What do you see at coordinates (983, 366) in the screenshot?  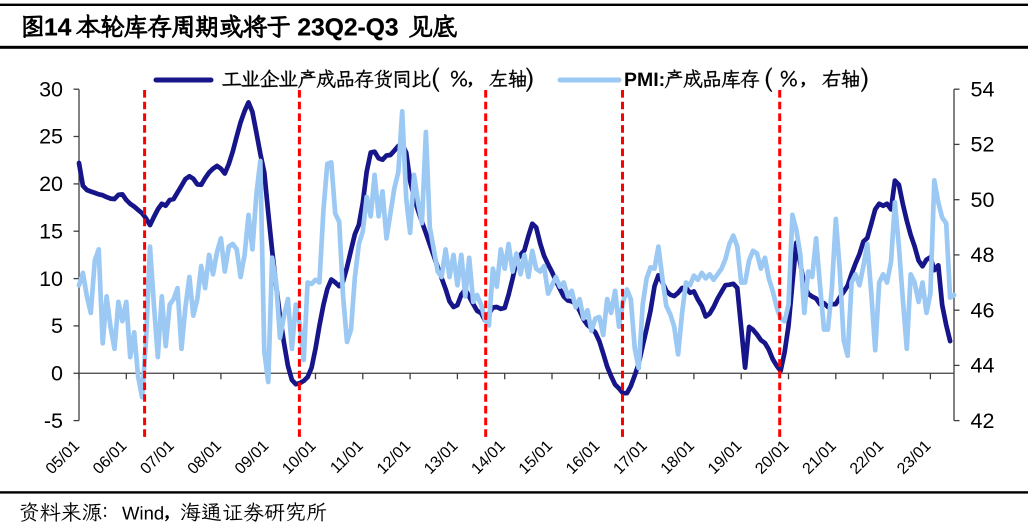 I see `svg-text: 44` at bounding box center [983, 366].